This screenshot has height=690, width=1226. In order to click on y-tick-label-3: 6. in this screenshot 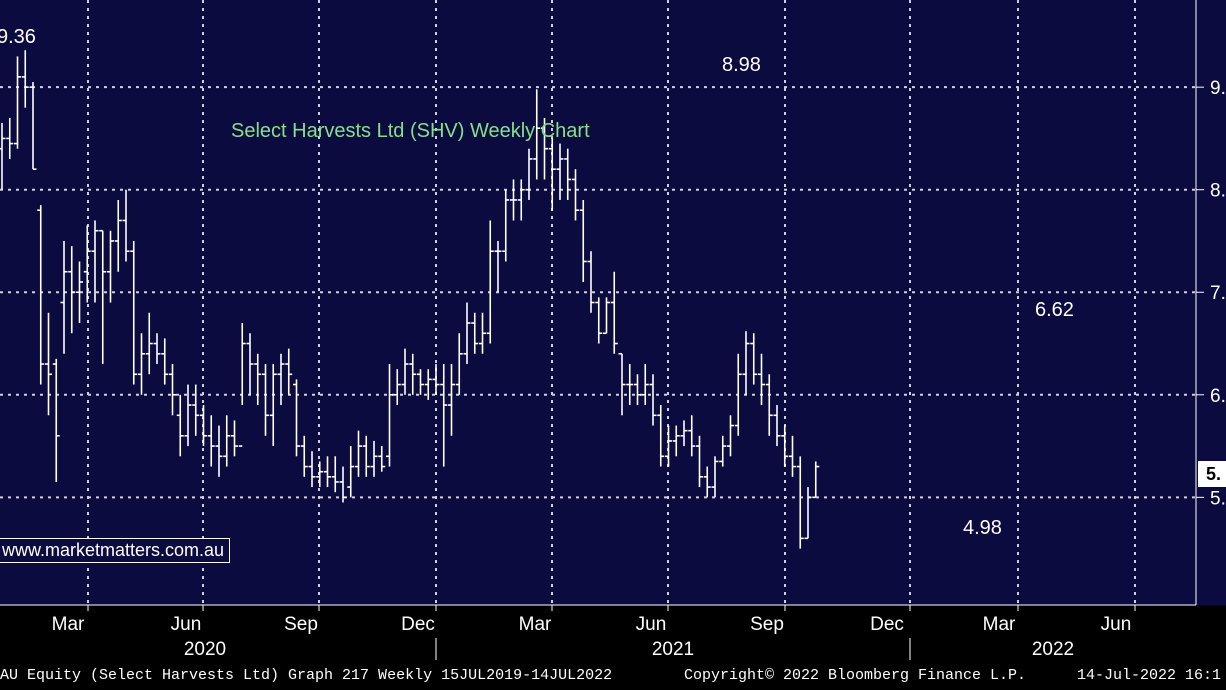, I will do `click(1218, 396)`.